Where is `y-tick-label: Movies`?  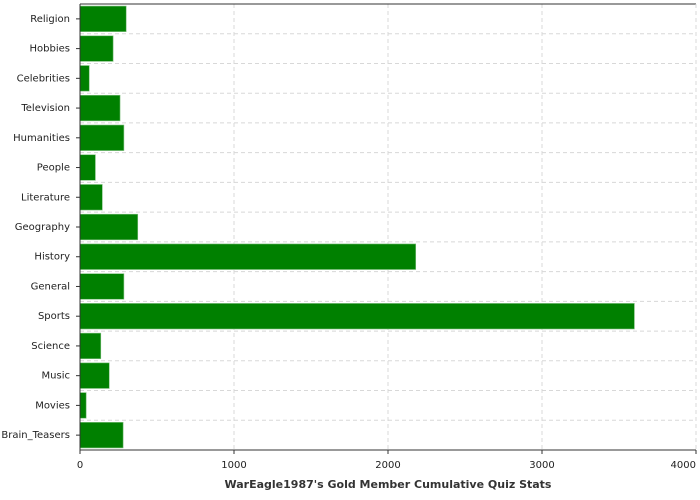 y-tick-label: Movies is located at coordinates (52, 405).